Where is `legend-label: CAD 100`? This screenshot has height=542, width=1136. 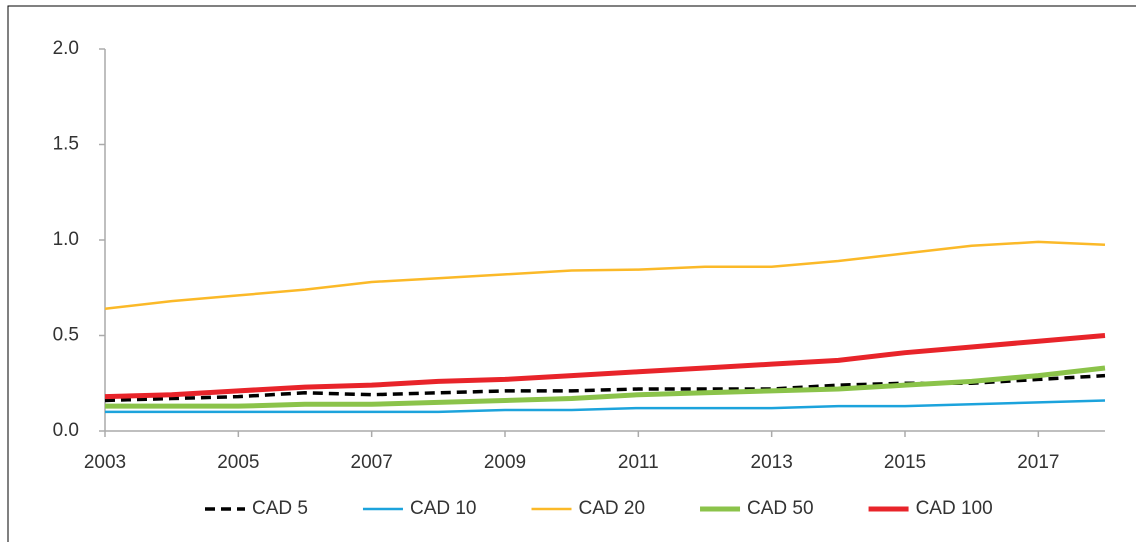 legend-label: CAD 100 is located at coordinates (954, 508).